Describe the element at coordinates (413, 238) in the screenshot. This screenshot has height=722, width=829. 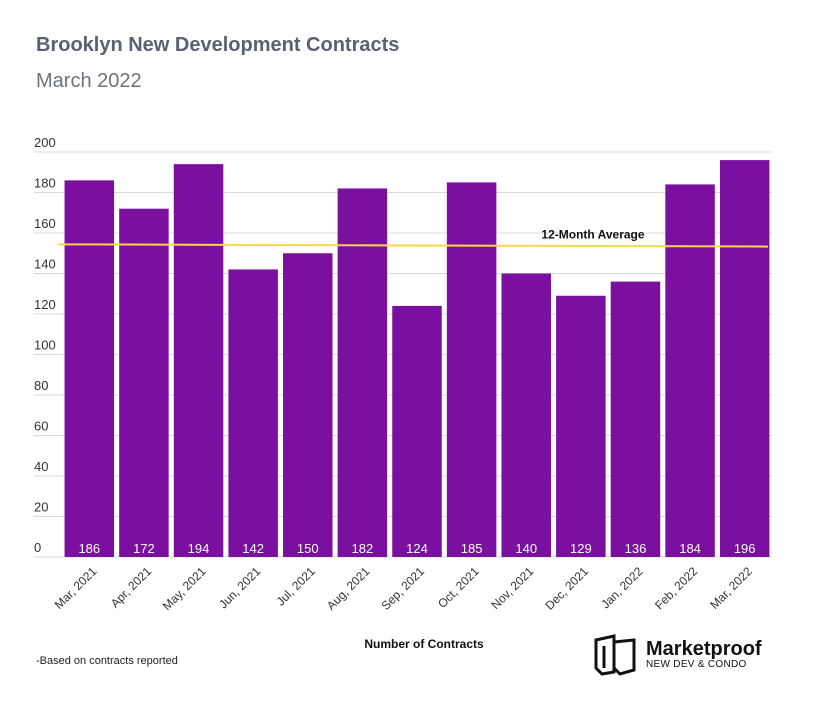
I see `average-line-group: 12-Month Average` at that location.